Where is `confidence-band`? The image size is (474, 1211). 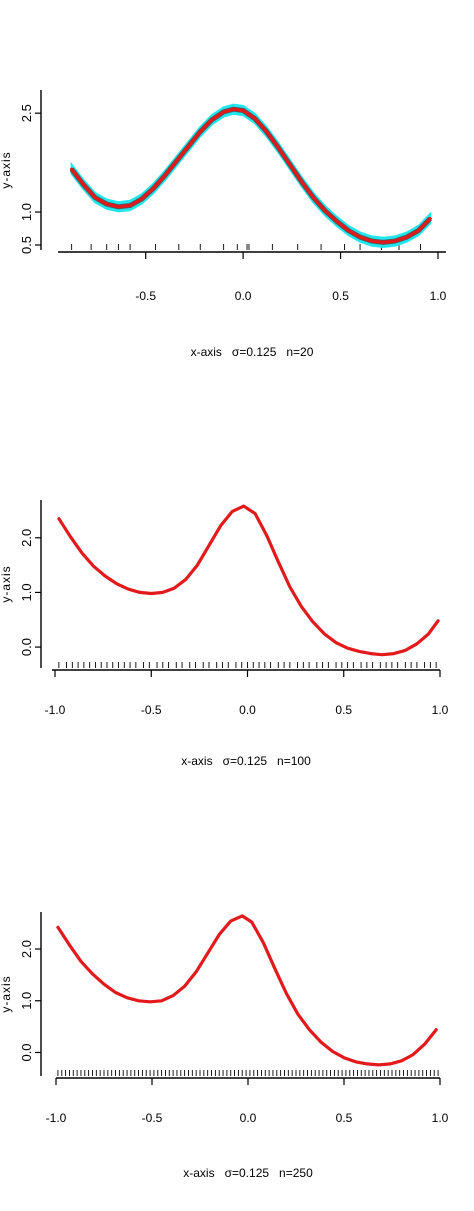
confidence-band is located at coordinates (251, 176).